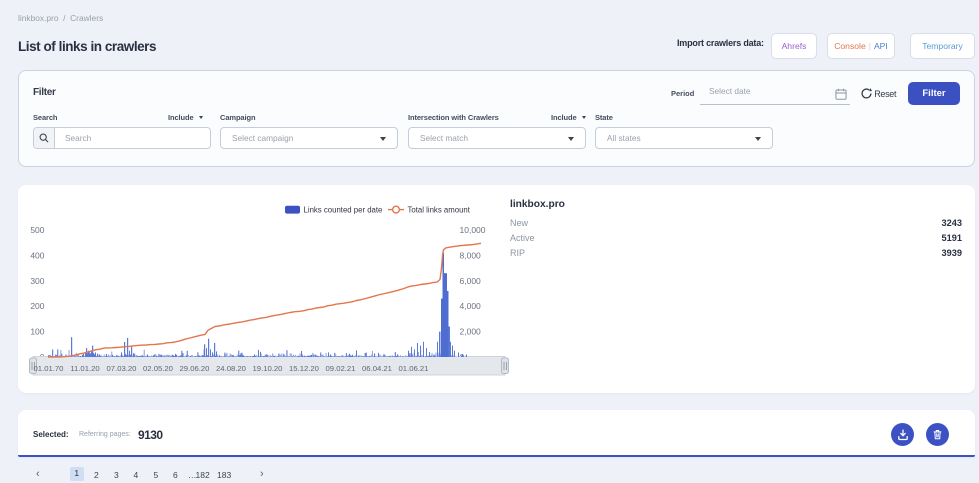 The height and width of the screenshot is (483, 979). Describe the element at coordinates (439, 209) in the screenshot. I see `svg-text: Total links amount` at that location.